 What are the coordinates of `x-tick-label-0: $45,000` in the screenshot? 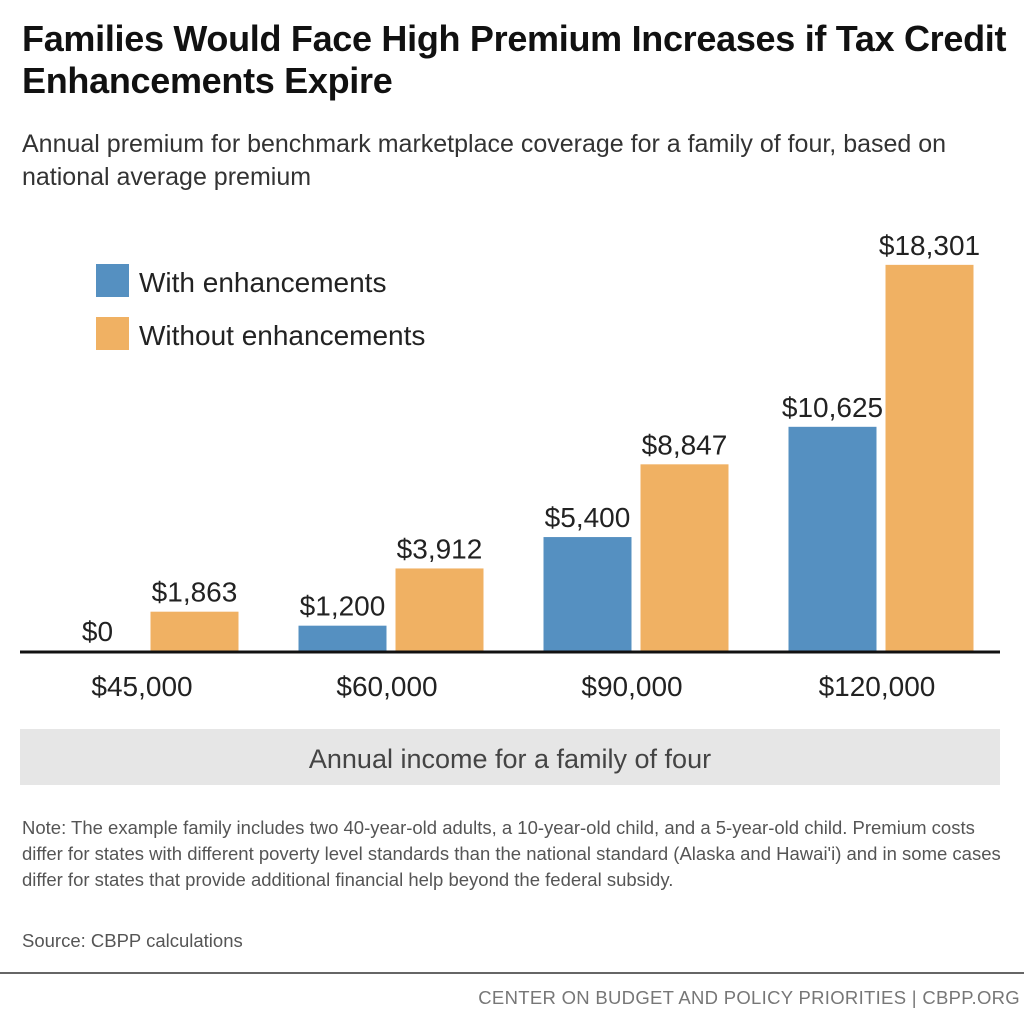 It's located at (141, 686).